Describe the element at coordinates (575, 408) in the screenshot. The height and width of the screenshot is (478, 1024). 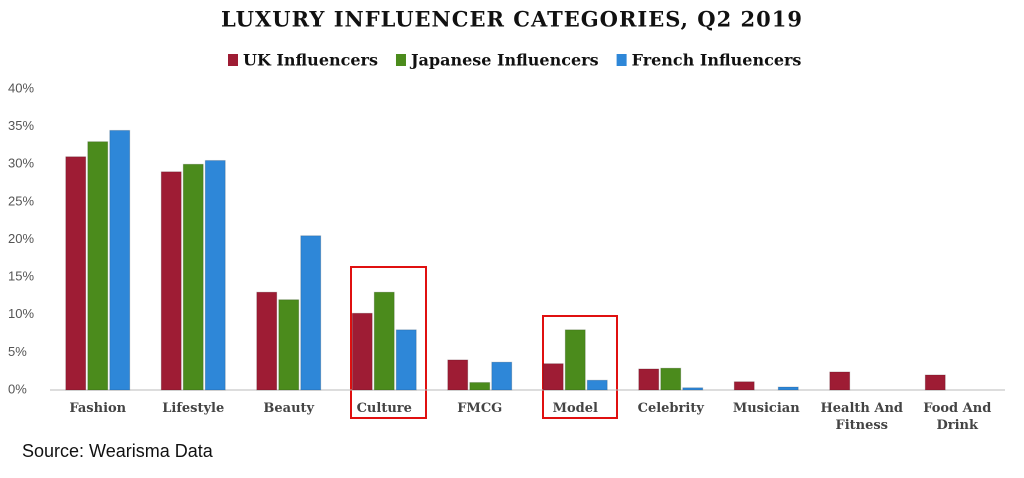
I see `x-tick-label: Model` at that location.